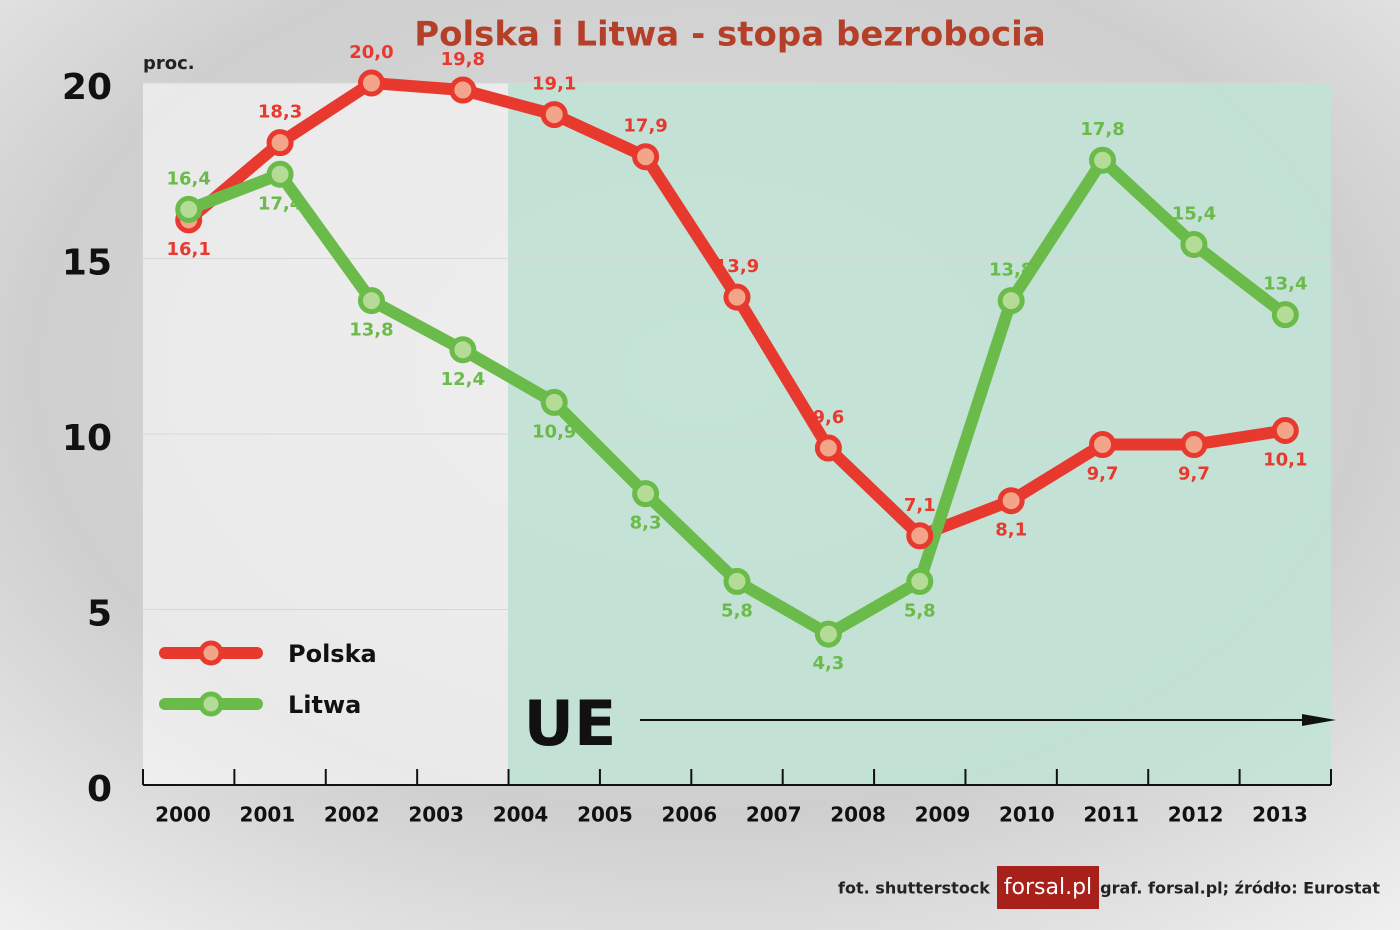 The height and width of the screenshot is (930, 1400). What do you see at coordinates (1011, 530) in the screenshot?
I see `data-label: 8,1` at bounding box center [1011, 530].